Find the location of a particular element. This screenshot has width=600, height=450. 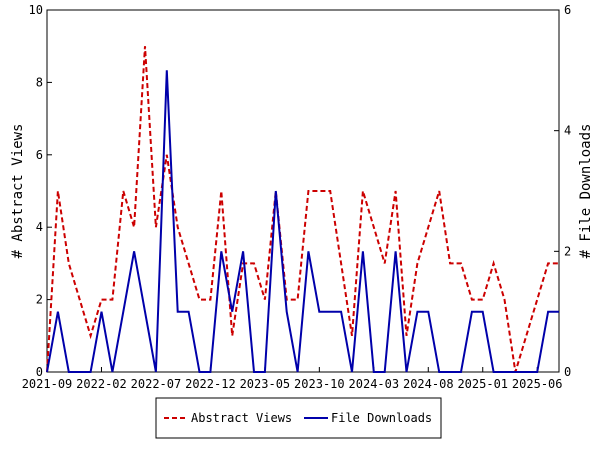

y-right-tick-label: 6 is located at coordinates (567, 10).